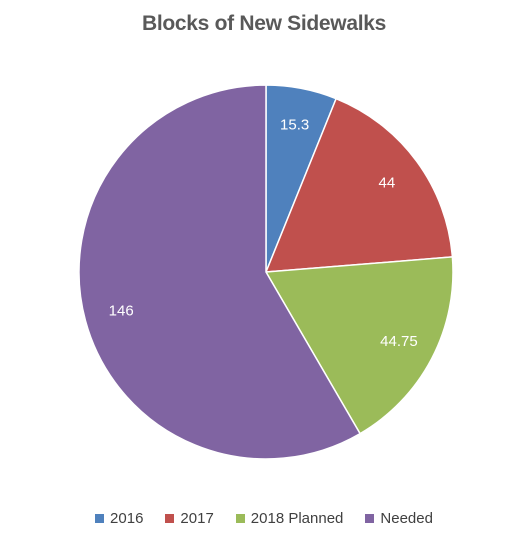  What do you see at coordinates (121, 311) in the screenshot?
I see `data-label-needed: 146` at bounding box center [121, 311].